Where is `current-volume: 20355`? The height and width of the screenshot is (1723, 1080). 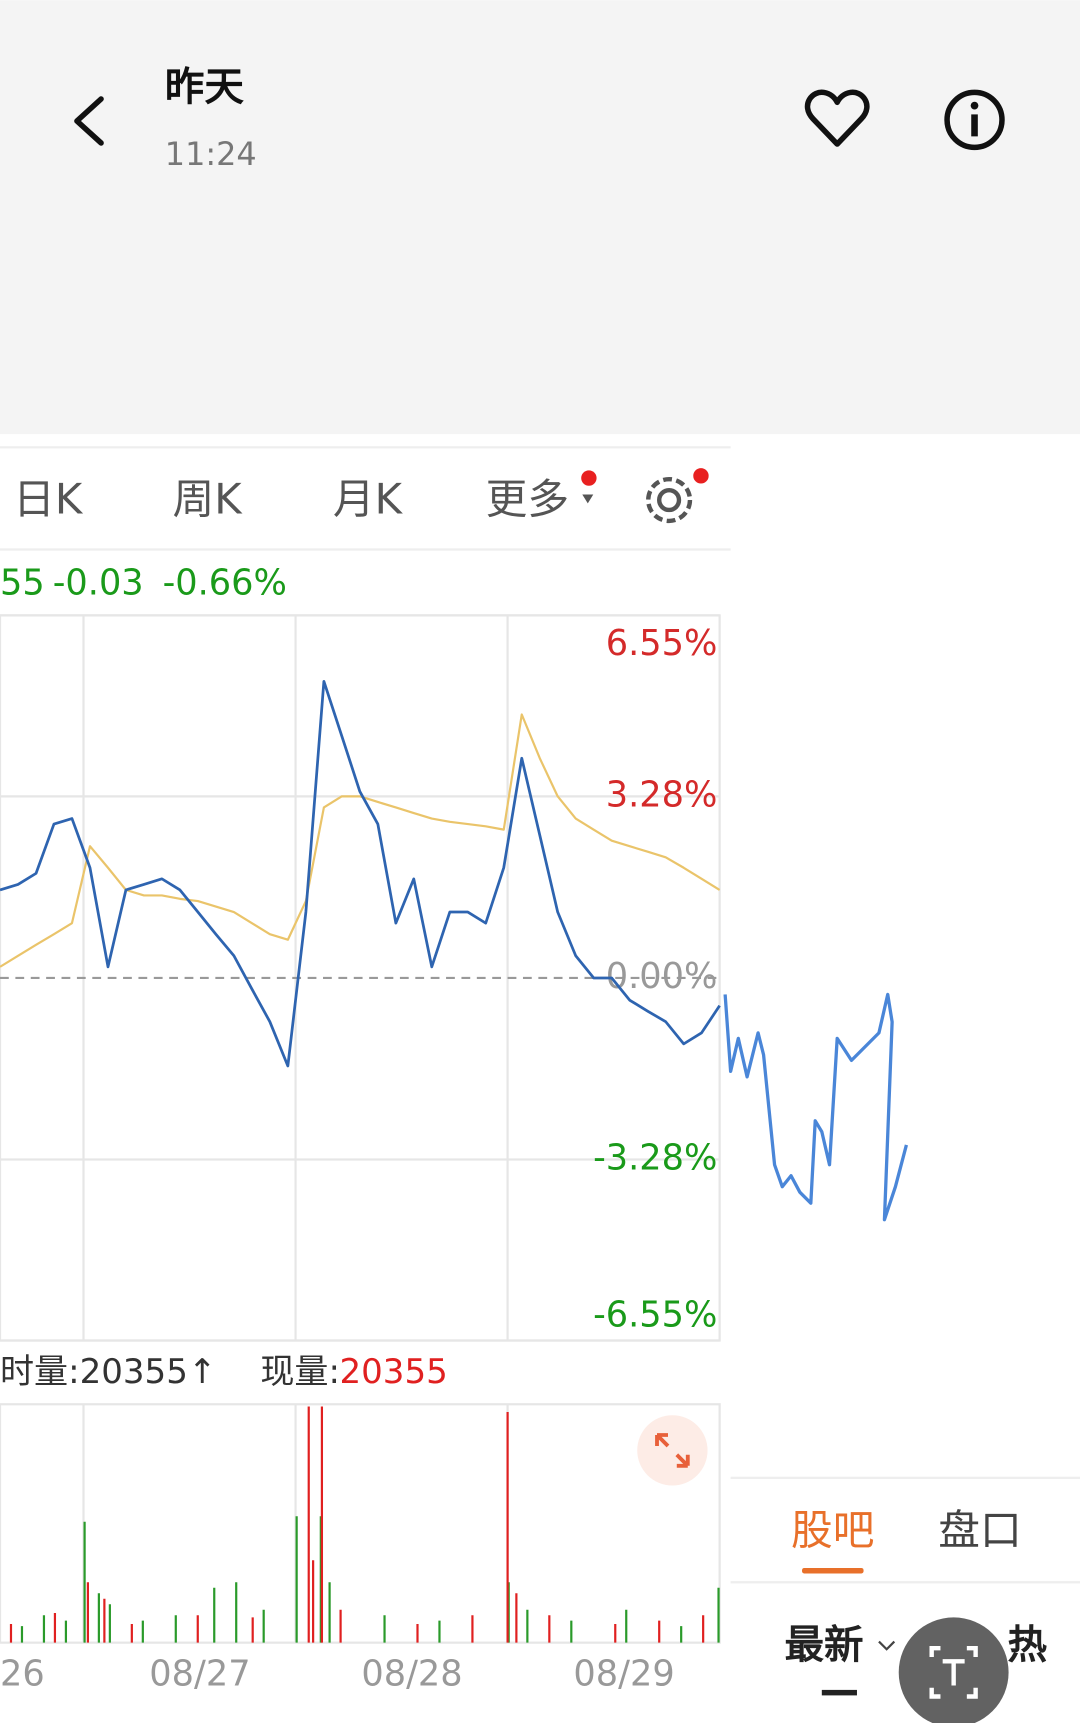
current-volume: 20355 is located at coordinates (393, 1372).